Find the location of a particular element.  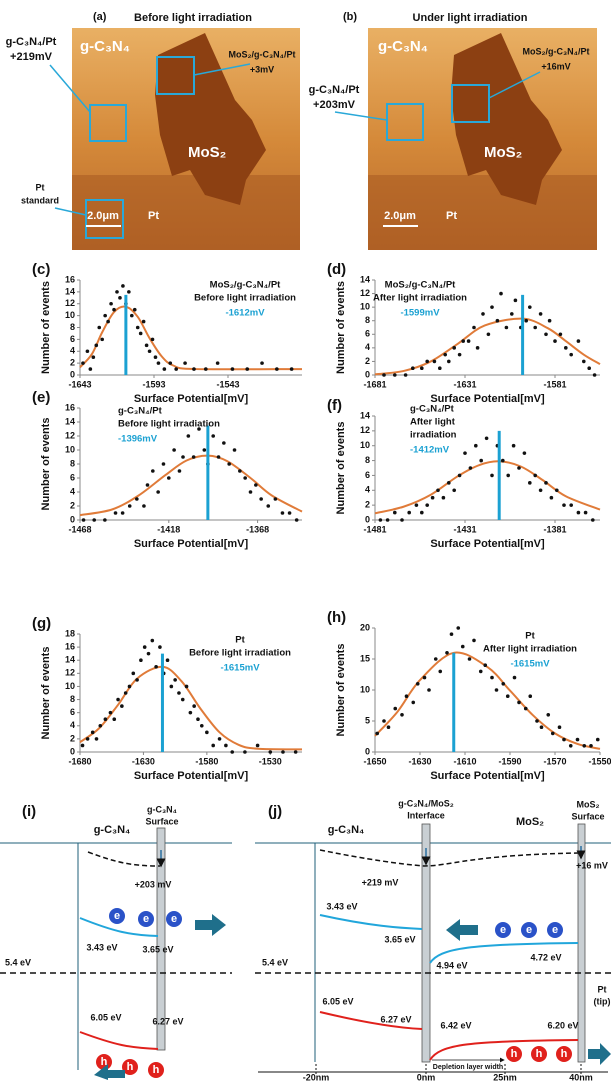

annotation: Before light irradiation is located at coordinates (169, 424).